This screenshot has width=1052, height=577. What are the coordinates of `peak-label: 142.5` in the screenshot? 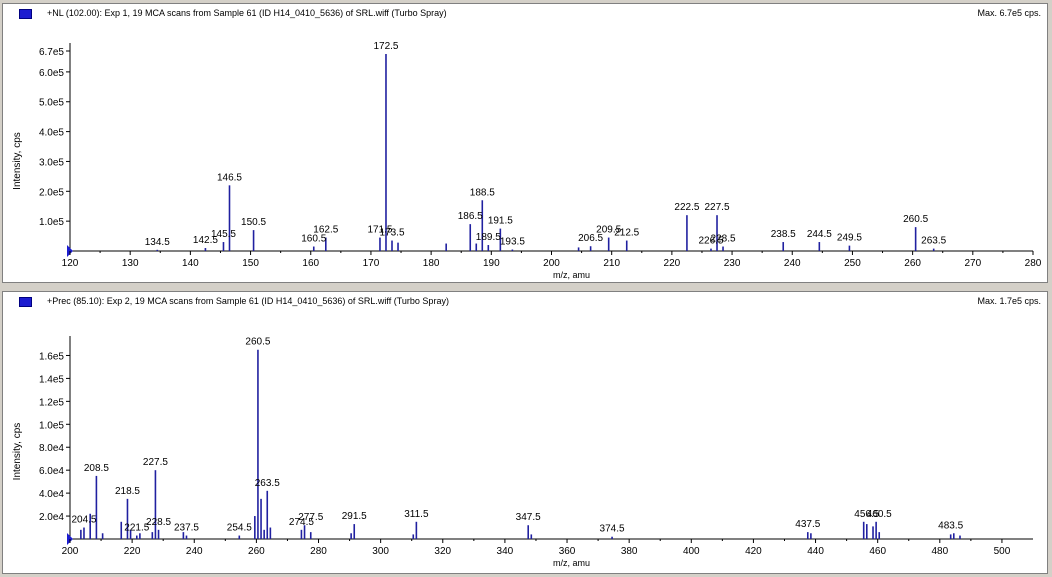 It's located at (205, 240).